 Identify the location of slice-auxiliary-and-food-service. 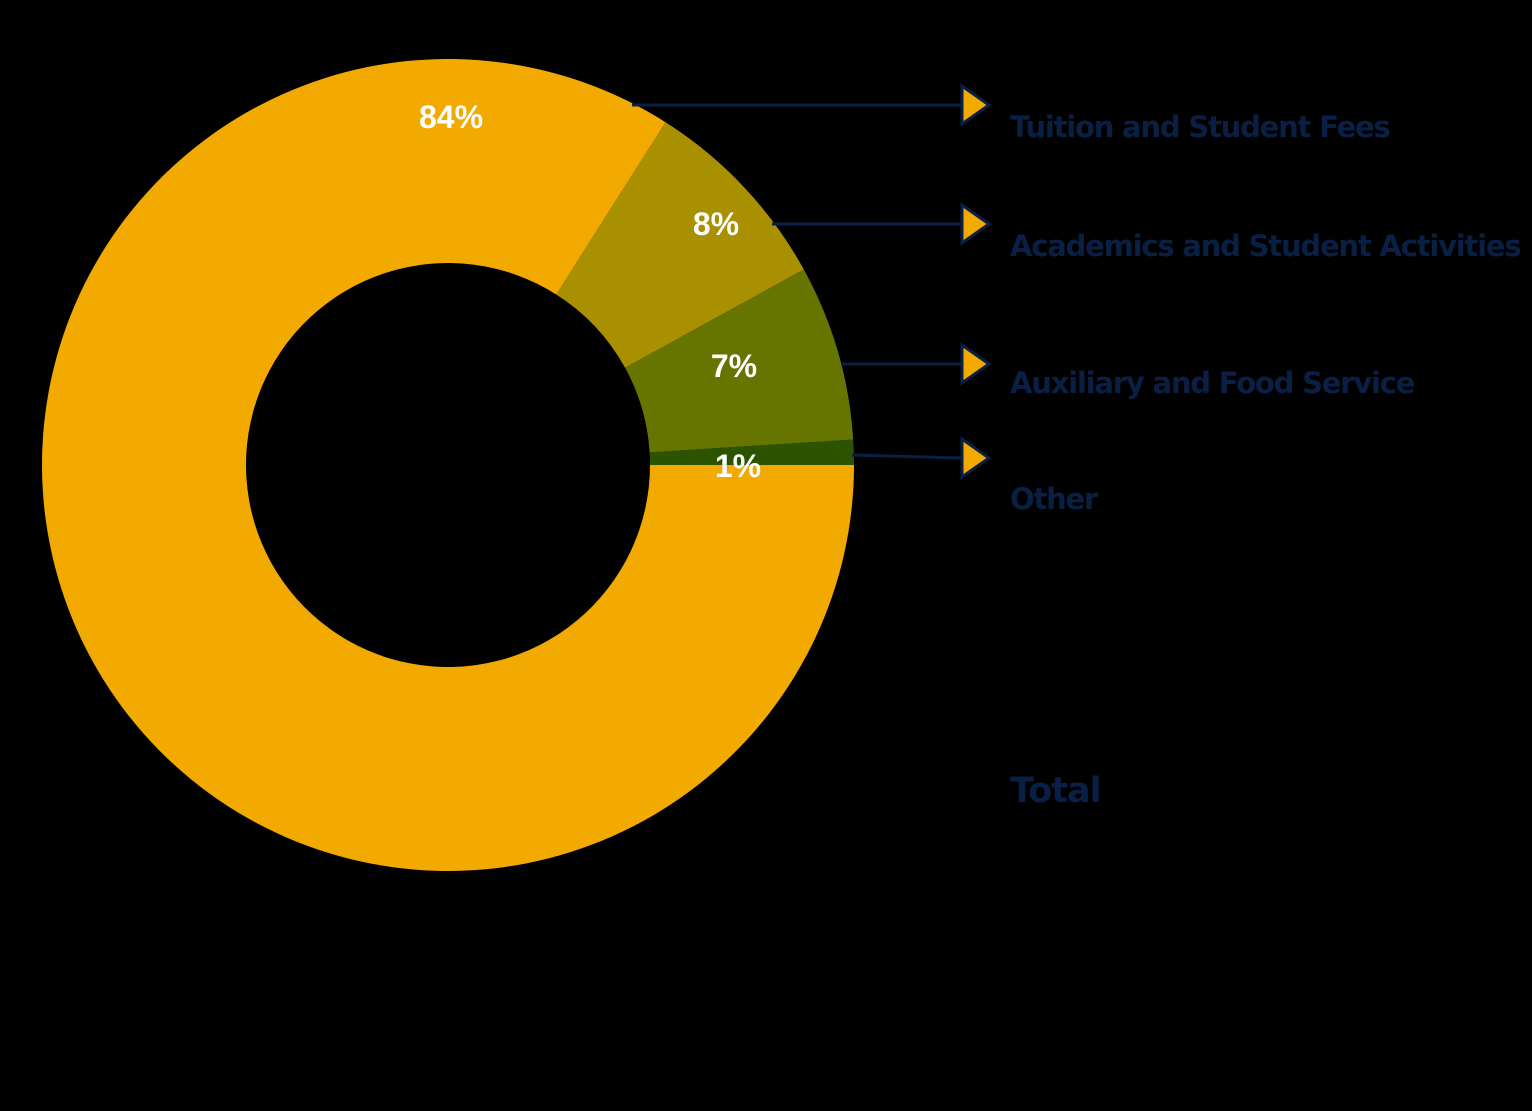
(739, 361).